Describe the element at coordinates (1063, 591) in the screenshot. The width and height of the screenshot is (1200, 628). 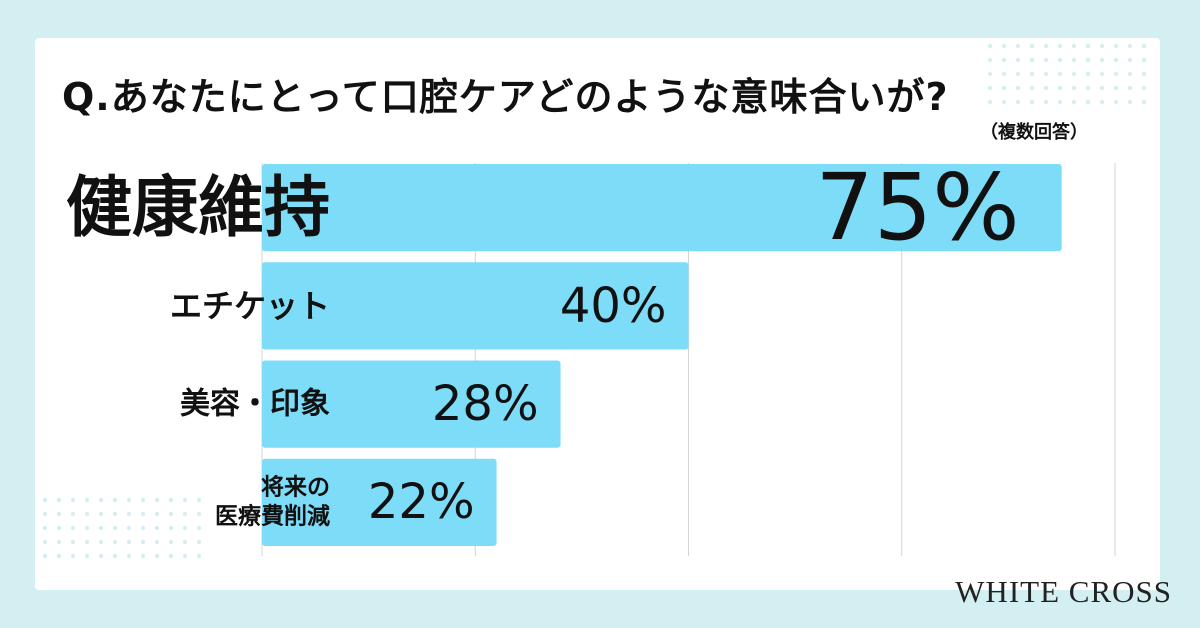
I see `brand-logo: WHITE CROSS` at that location.